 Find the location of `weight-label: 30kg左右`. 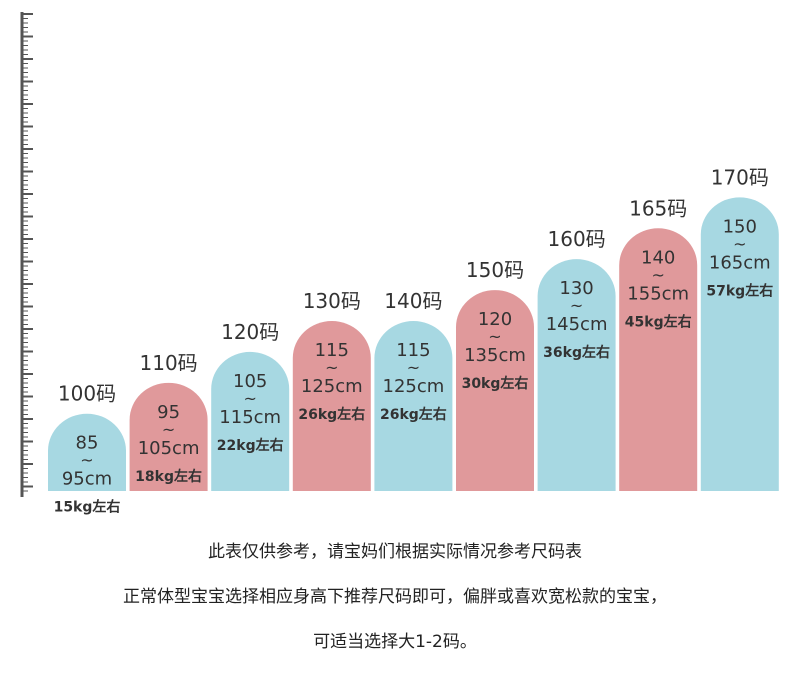

weight-label: 30kg左右 is located at coordinates (495, 383).